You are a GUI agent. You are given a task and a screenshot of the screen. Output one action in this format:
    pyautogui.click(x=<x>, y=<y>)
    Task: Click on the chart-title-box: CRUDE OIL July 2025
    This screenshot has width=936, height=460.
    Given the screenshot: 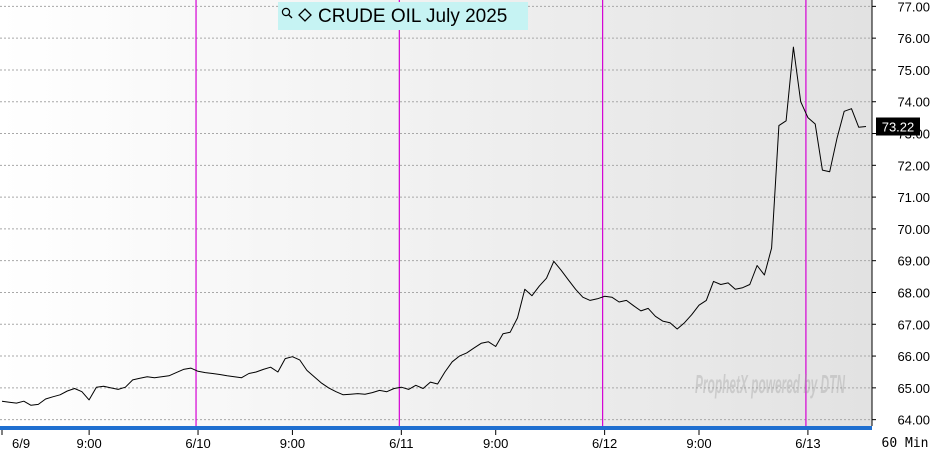 What is the action you would take?
    pyautogui.click(x=403, y=16)
    